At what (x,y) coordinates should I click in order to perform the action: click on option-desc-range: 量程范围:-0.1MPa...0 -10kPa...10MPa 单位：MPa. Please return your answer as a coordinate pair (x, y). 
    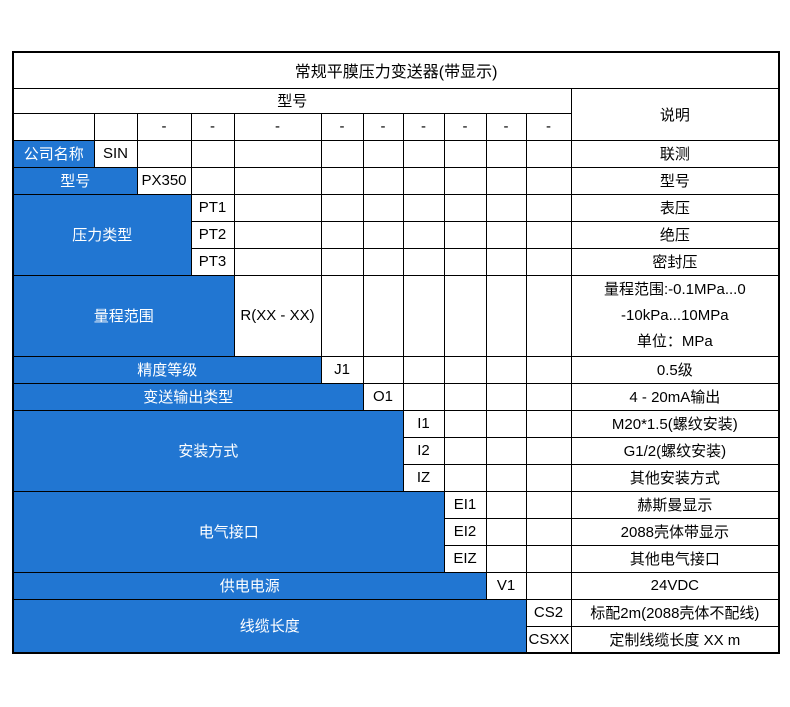
    Looking at the image, I should click on (675, 315).